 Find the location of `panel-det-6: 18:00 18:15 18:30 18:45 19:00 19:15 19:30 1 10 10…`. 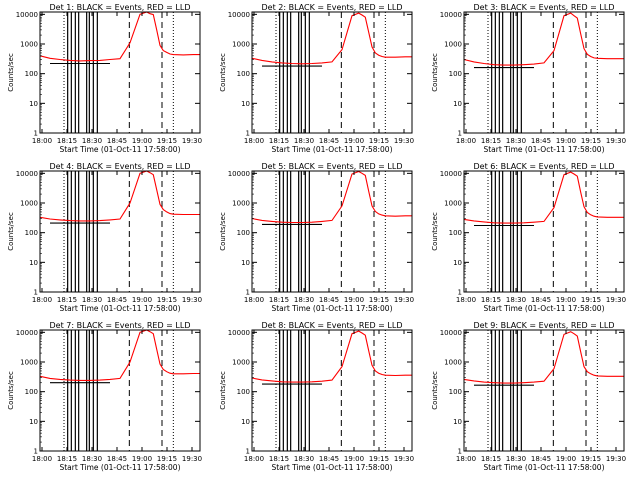

panel-det-6: 18:00 18:15 18:30 18:45 19:00 19:15 19:30 1 10 10… is located at coordinates (528, 237).